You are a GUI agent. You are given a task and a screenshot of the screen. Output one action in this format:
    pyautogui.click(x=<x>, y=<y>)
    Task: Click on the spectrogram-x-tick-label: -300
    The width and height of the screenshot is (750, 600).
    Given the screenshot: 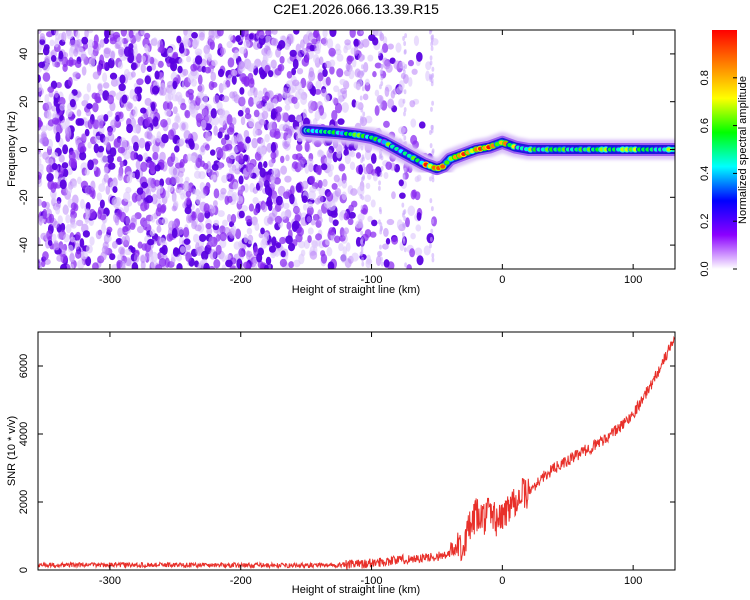 What is the action you would take?
    pyautogui.click(x=110, y=280)
    